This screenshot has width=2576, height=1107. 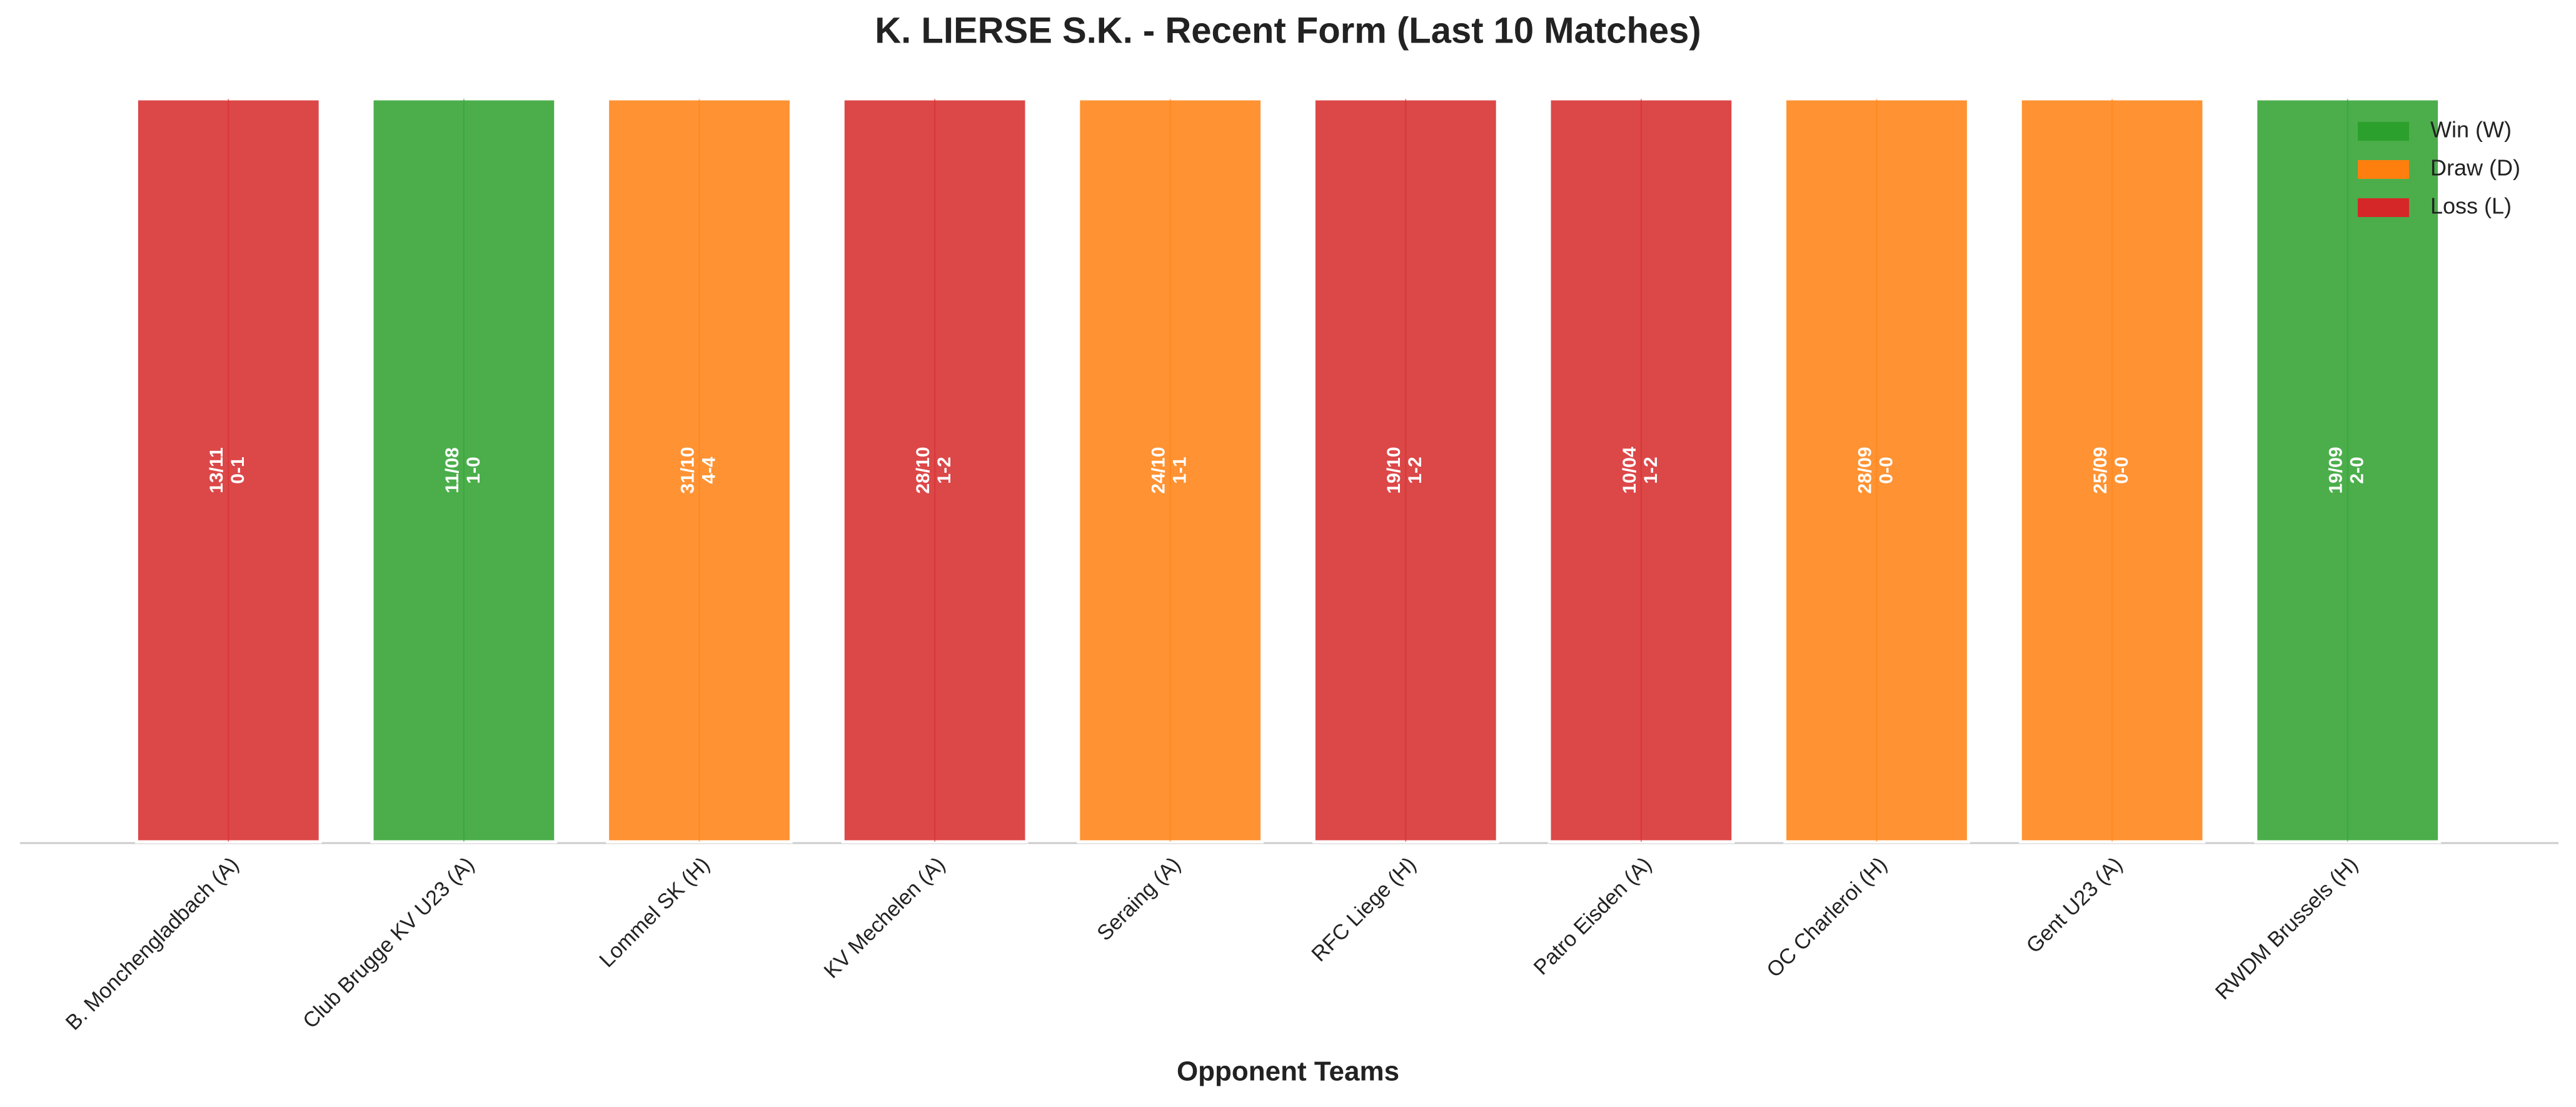 What do you see at coordinates (654, 912) in the screenshot?
I see `x-tick-label: Lommel SK (H)` at bounding box center [654, 912].